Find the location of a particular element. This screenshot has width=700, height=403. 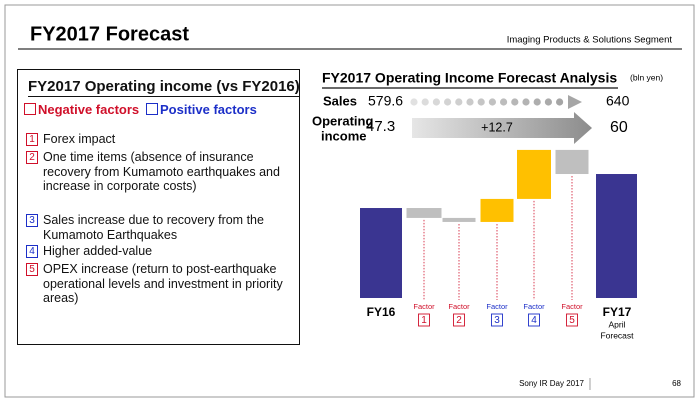

operating-change: +12.7 is located at coordinates (497, 127).